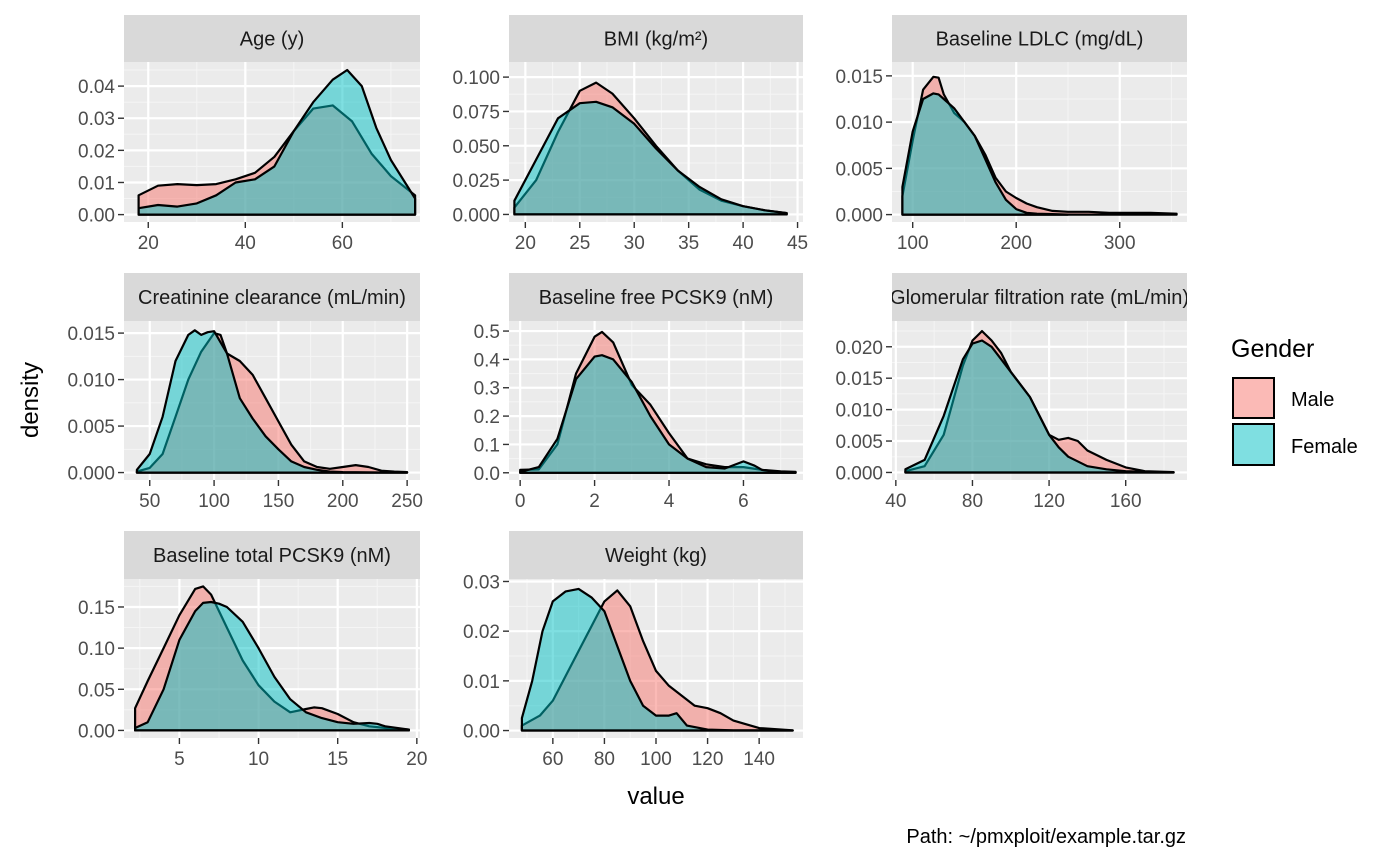  Describe the element at coordinates (859, 348) in the screenshot. I see `y-tick-label: 0.020` at that location.